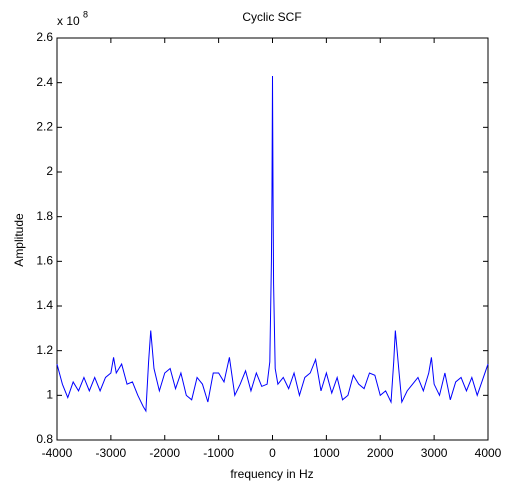 Image resolution: width=514 pixels, height=494 pixels. I want to click on x-tick-label: -4000, so click(57, 453).